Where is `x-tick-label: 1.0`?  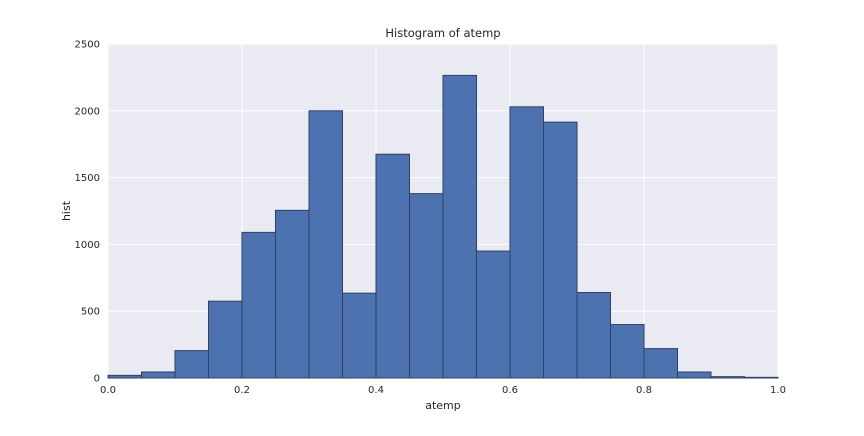 x-tick-label: 1.0 is located at coordinates (778, 390).